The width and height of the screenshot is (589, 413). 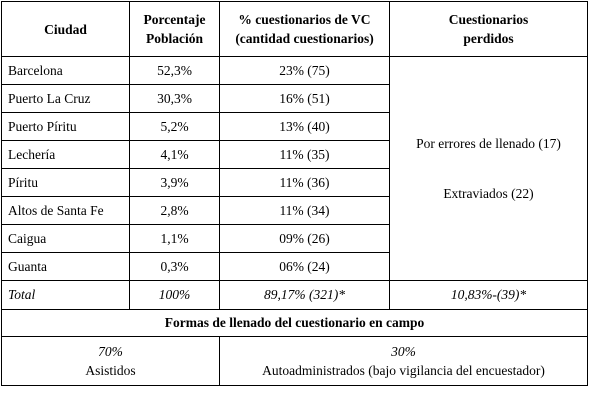 I want to click on cell: 23% (75), so click(x=304, y=70).